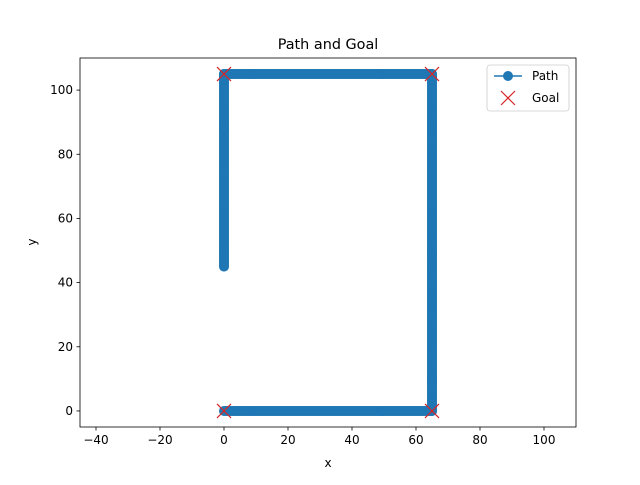 The height and width of the screenshot is (485, 640). I want to click on legend-goal-label: Goal, so click(545, 98).